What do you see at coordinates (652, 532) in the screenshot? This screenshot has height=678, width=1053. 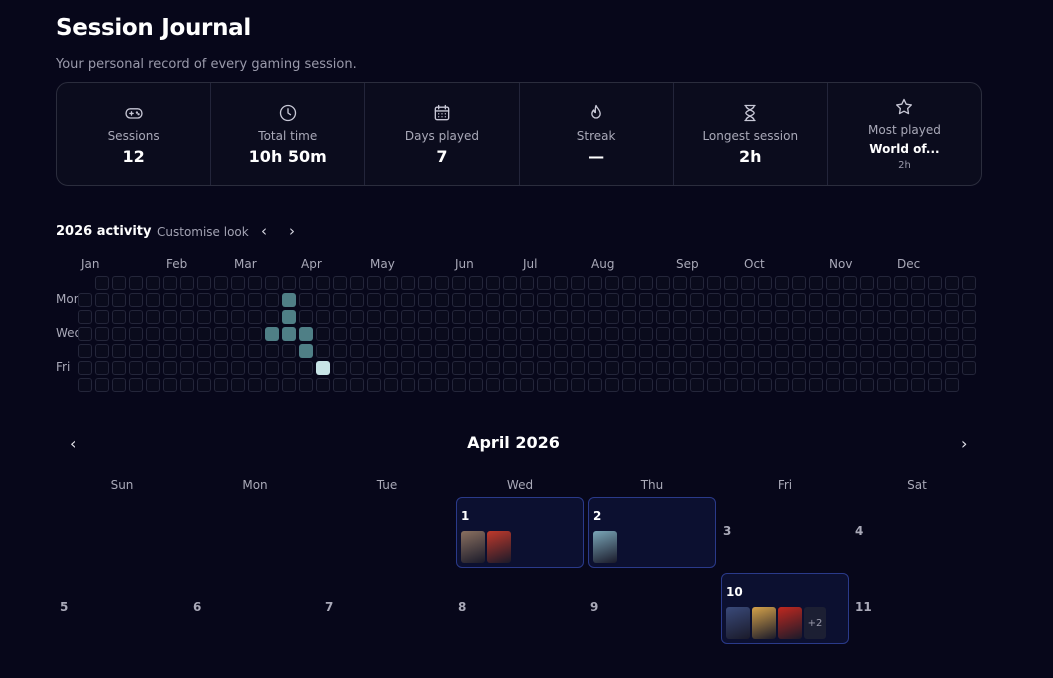 I see `calendar-day: 2` at bounding box center [652, 532].